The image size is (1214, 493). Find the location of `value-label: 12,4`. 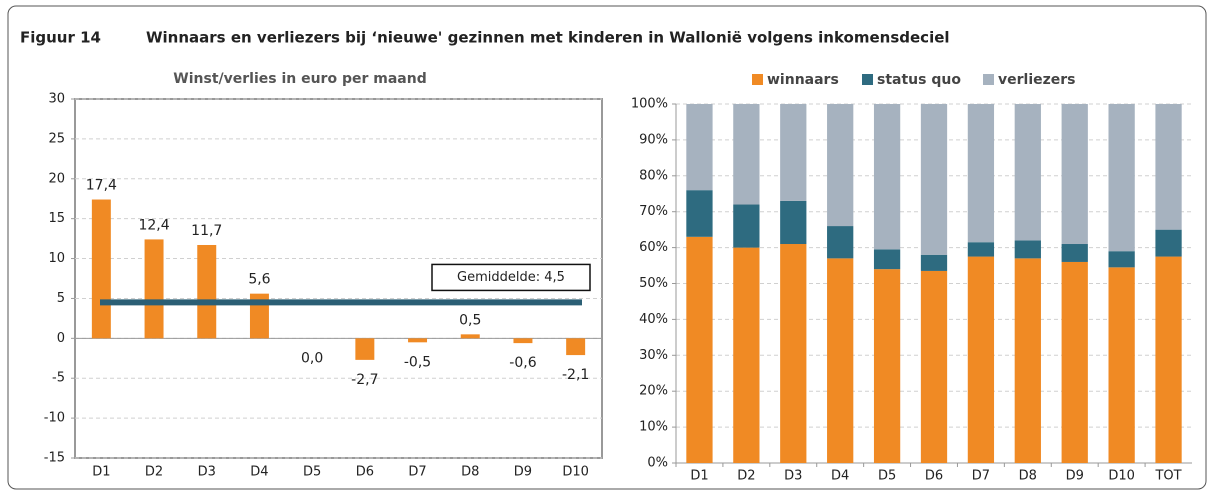

value-label: 12,4 is located at coordinates (153, 225).